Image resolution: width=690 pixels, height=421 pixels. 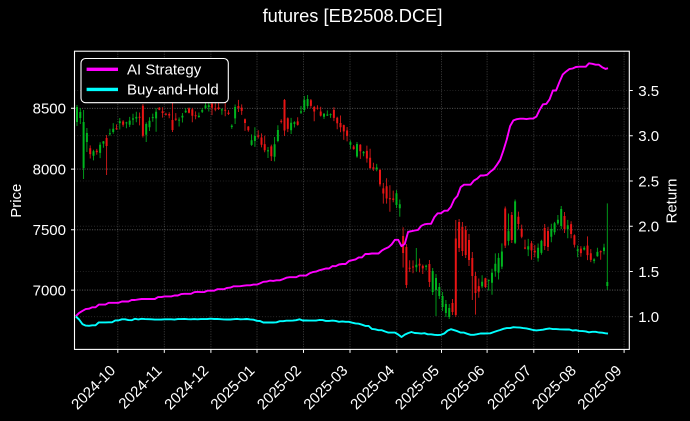 I want to click on svg-text: 1.5, so click(x=648, y=272).